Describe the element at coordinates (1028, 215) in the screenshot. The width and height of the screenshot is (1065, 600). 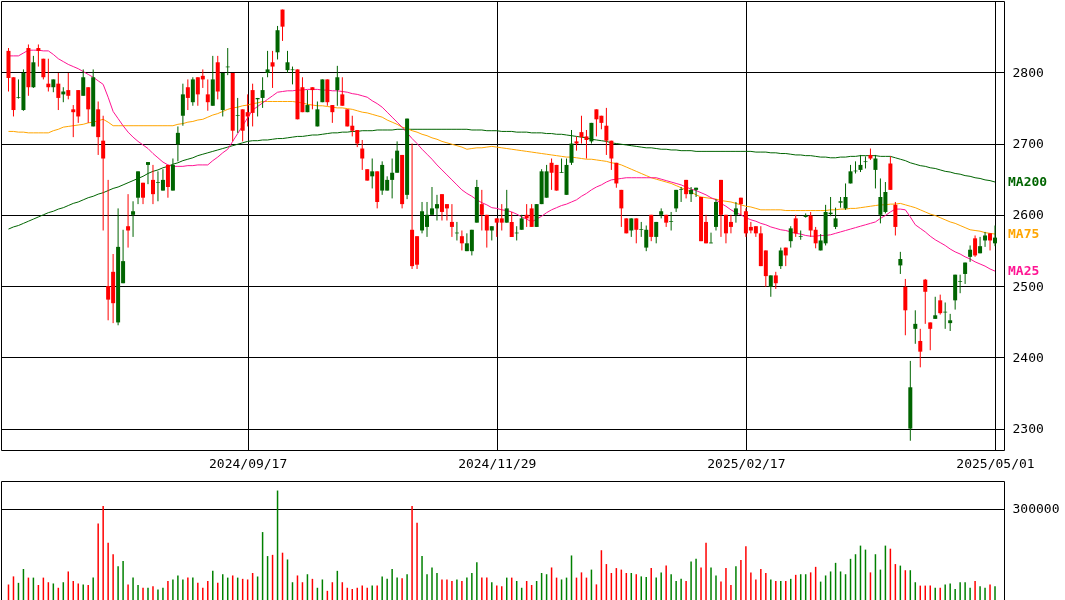
I see `y-tick-label: 2600` at that location.